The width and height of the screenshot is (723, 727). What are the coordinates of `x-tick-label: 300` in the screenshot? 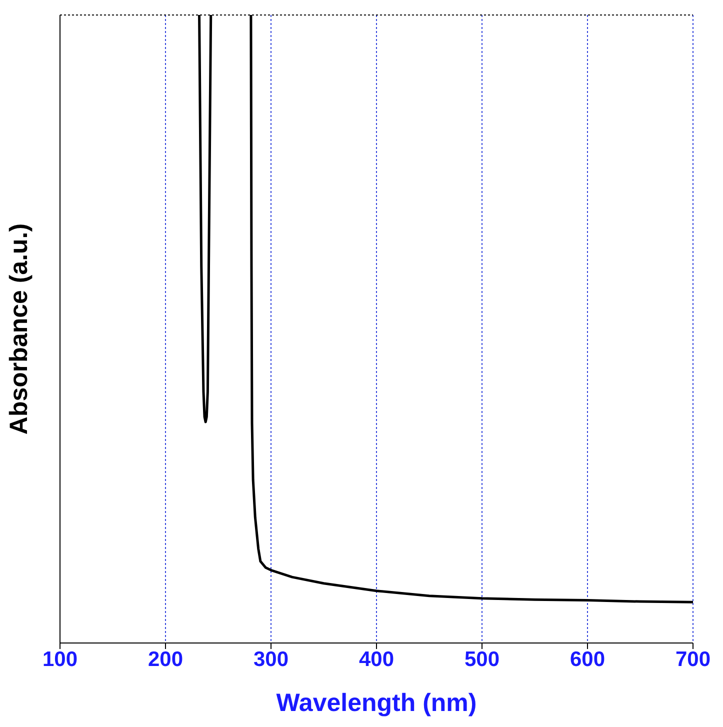 It's located at (271, 659).